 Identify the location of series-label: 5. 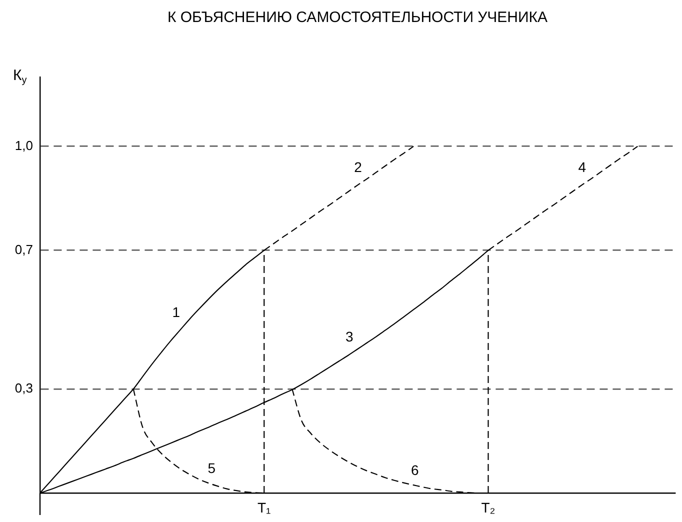
(212, 468).